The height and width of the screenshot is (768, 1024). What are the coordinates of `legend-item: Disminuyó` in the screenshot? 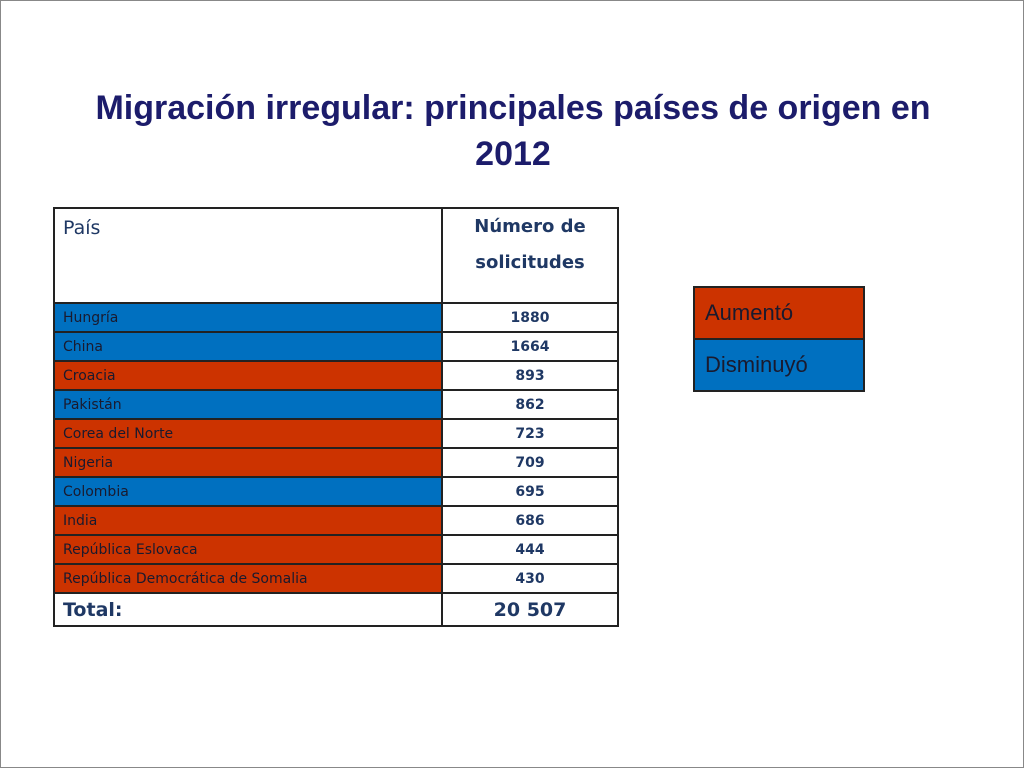 It's located at (779, 365).